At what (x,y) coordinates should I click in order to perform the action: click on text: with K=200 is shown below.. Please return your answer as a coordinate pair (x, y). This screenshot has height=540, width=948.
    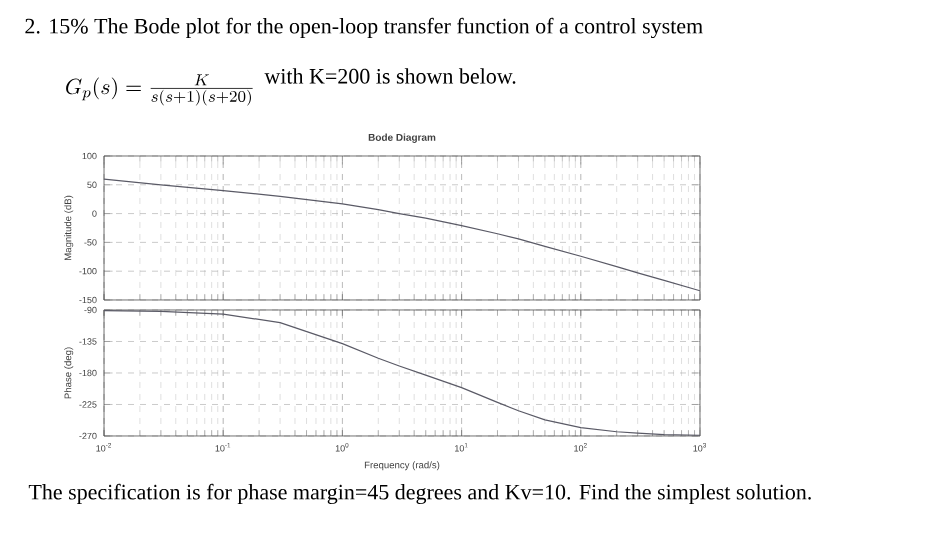
    Looking at the image, I should click on (390, 76).